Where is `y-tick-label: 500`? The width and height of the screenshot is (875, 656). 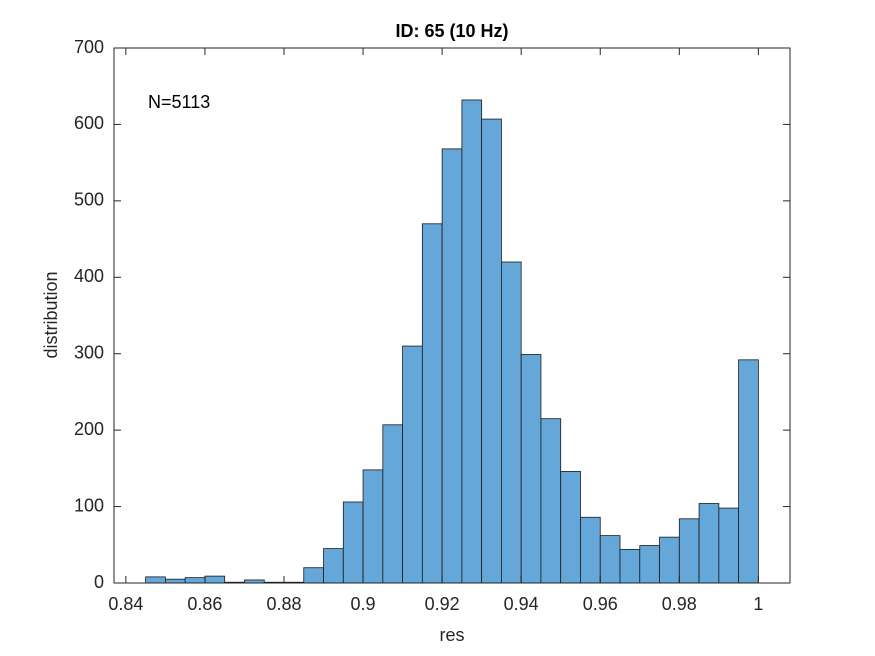 y-tick-label: 500 is located at coordinates (89, 200).